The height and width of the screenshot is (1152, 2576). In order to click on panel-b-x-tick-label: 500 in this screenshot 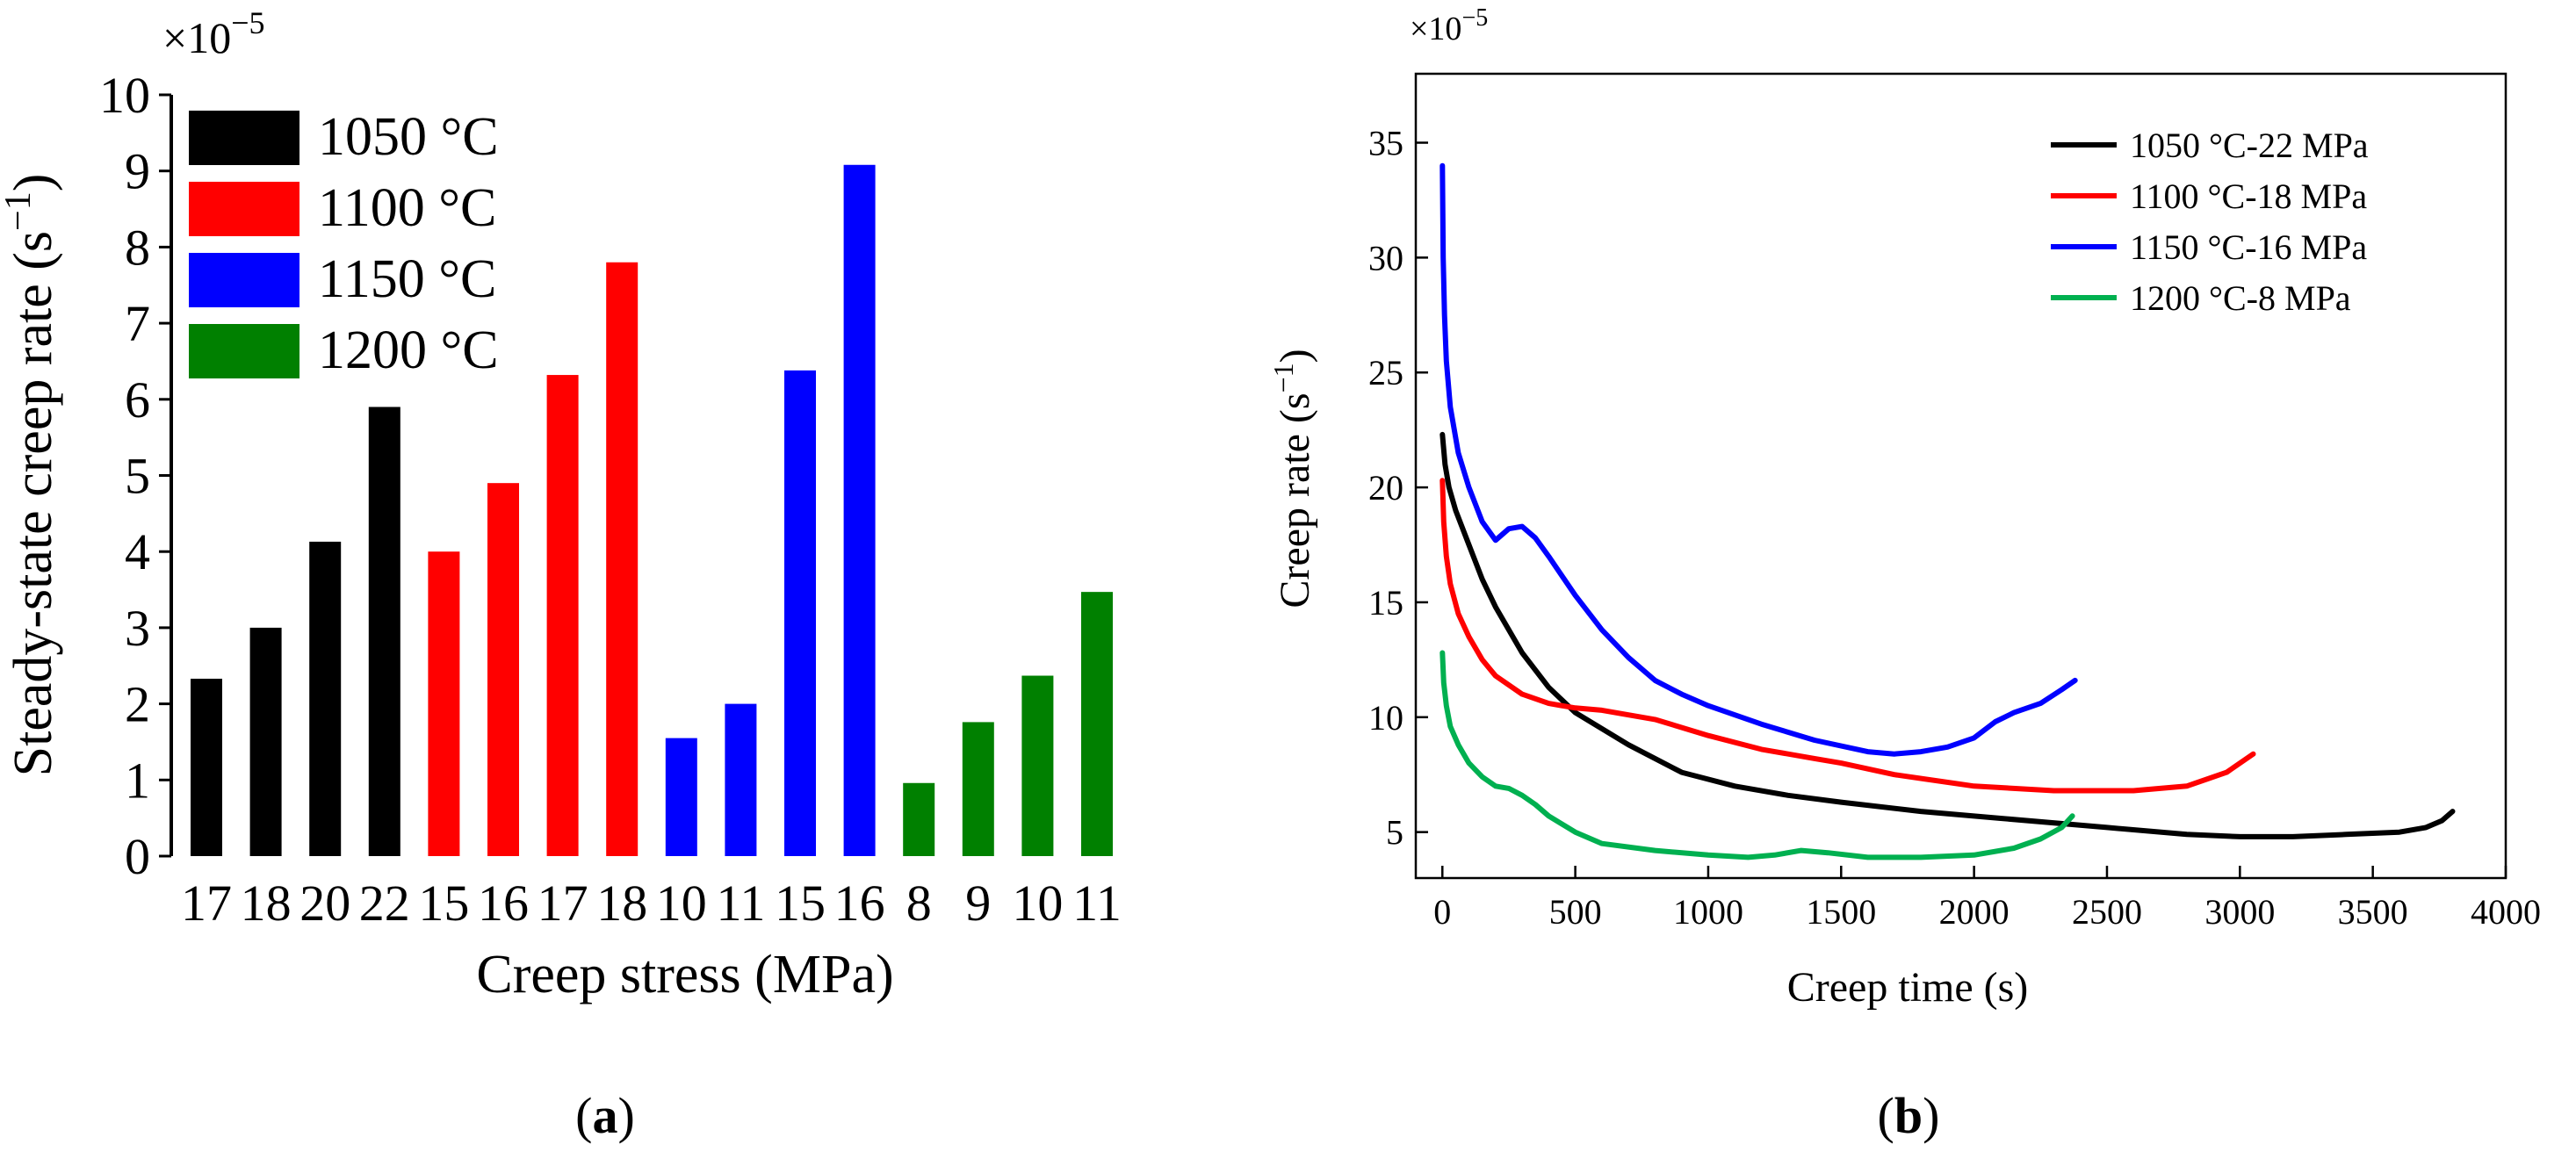, I will do `click(1575, 912)`.